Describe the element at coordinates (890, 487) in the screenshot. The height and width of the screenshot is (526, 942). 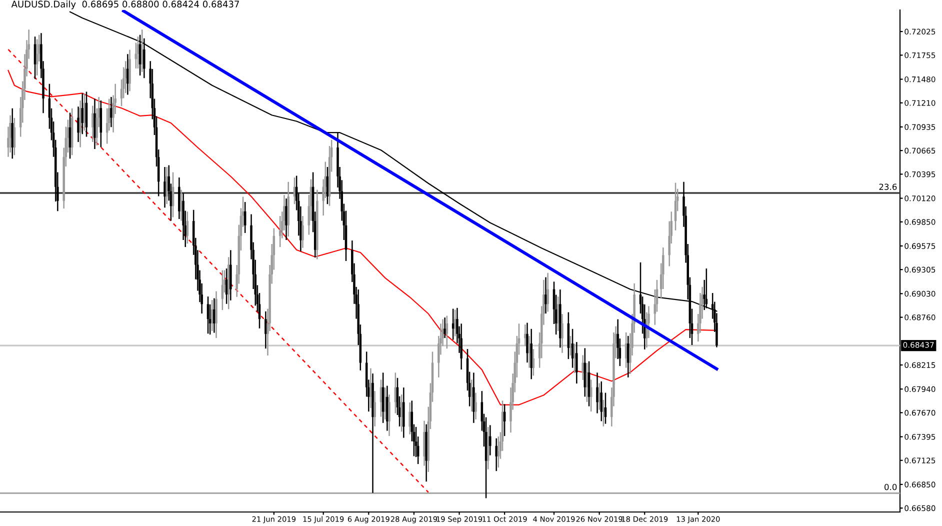
I see `annotation: 0.0` at that location.